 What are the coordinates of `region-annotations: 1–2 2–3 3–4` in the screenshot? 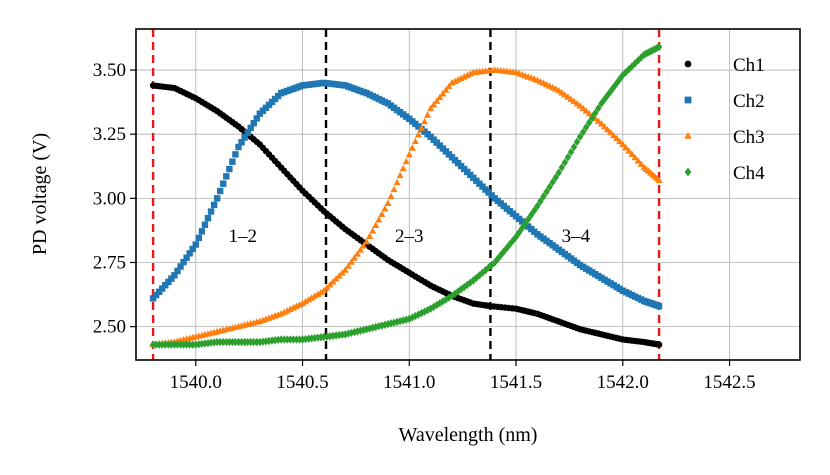 It's located at (410, 236).